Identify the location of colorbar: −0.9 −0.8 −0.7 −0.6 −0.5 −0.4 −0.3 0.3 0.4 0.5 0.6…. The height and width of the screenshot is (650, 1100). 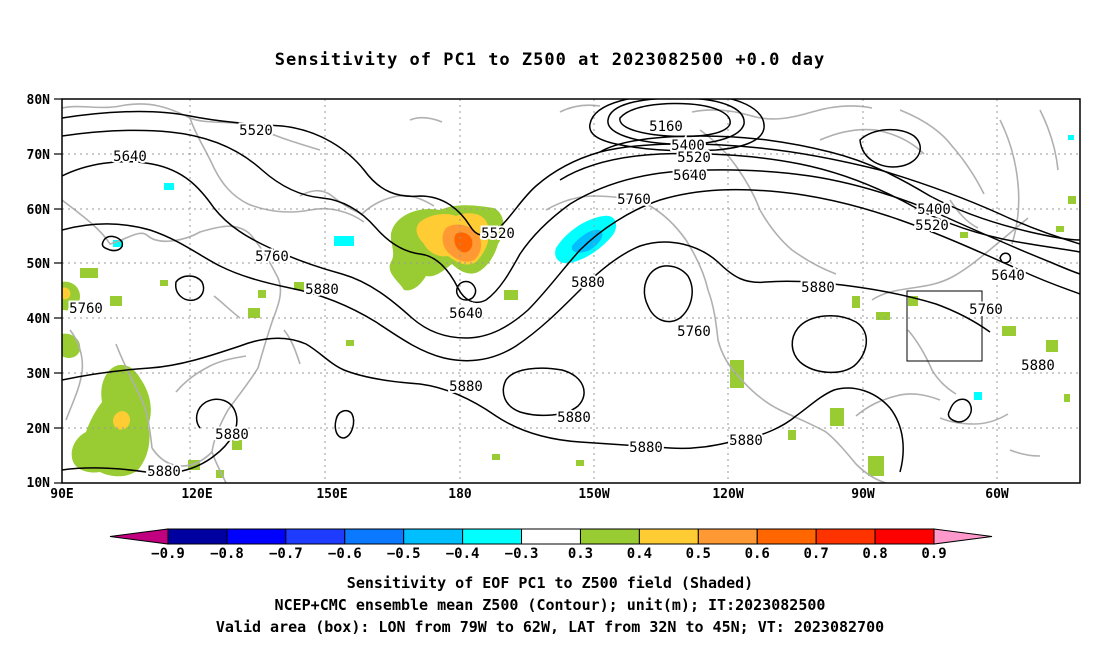
(551, 545).